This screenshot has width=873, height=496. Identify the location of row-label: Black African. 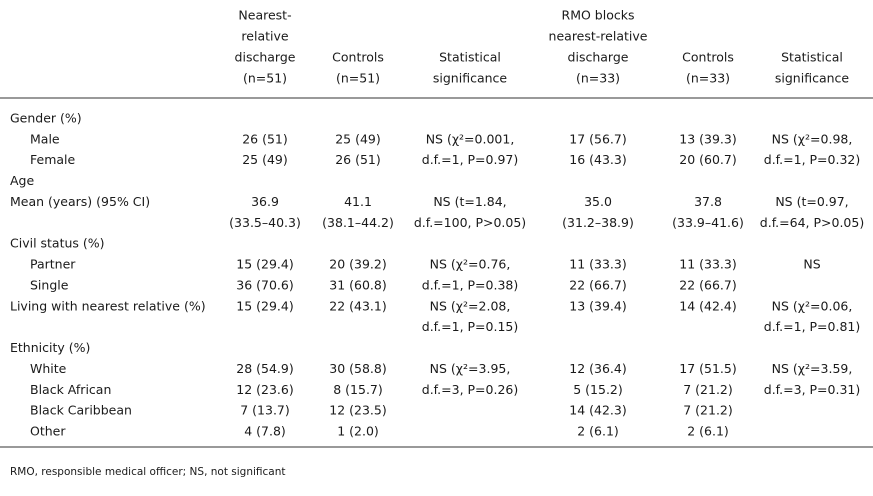
(70, 389).